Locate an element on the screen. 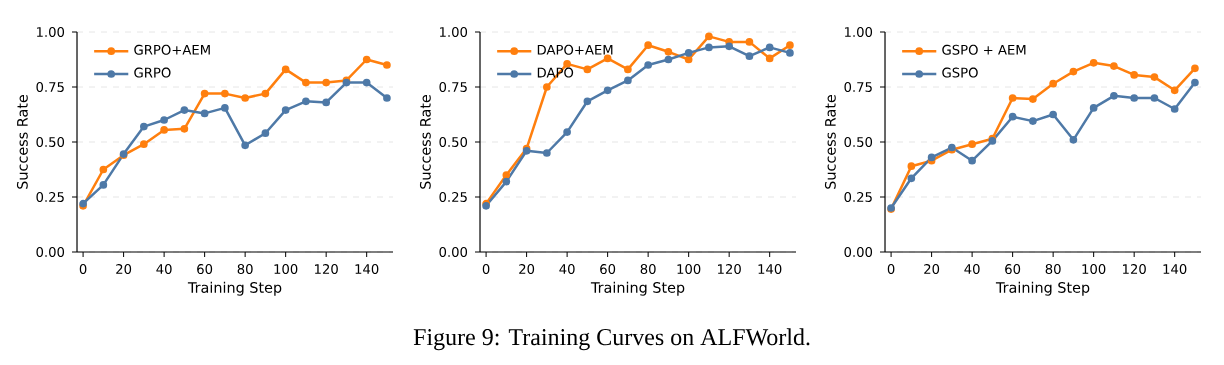 This screenshot has height=365, width=1224. caption: Figure 9: Training Curves on ALFWorld. is located at coordinates (611, 339).